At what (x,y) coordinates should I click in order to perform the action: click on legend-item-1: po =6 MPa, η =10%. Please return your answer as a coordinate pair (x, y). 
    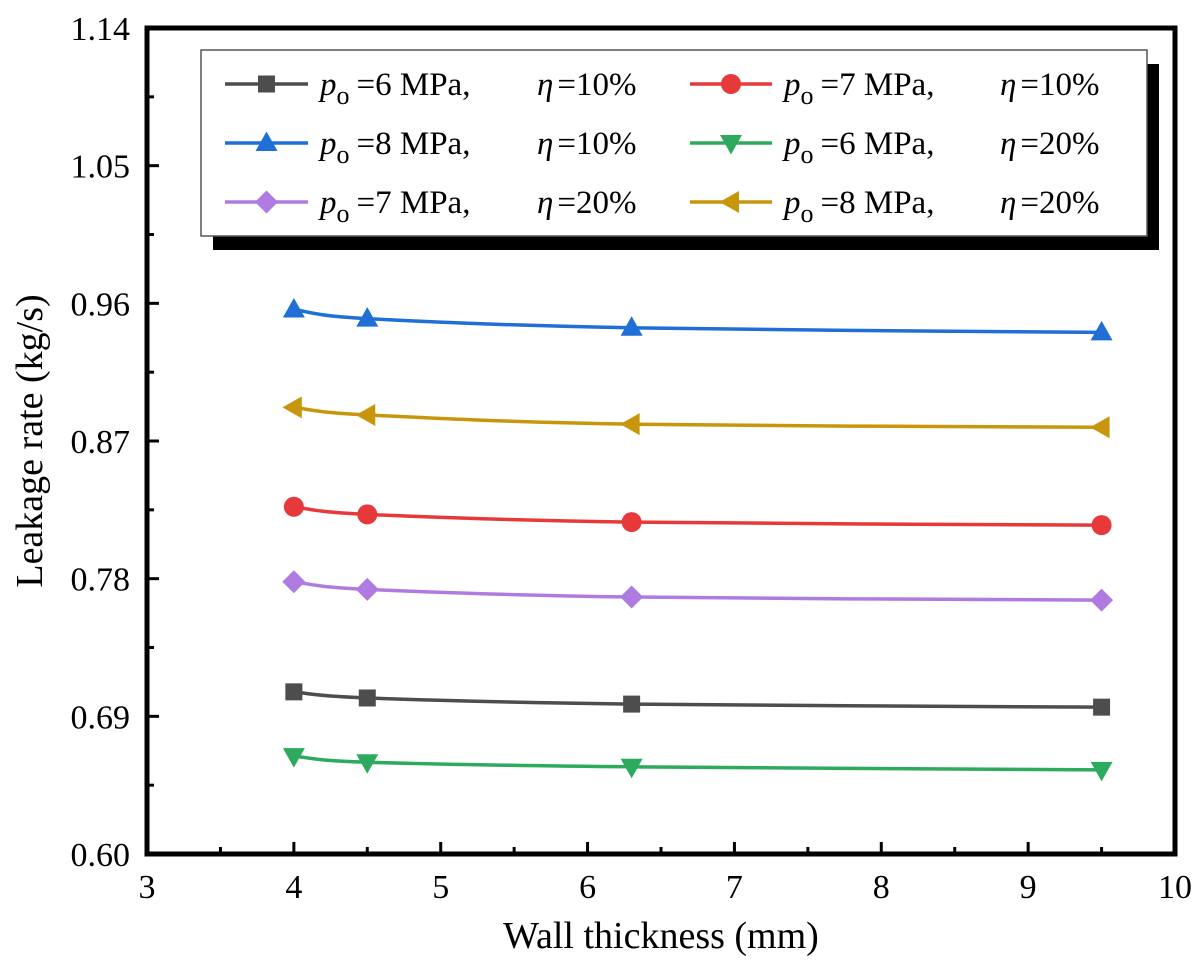
    Looking at the image, I should click on (430, 88).